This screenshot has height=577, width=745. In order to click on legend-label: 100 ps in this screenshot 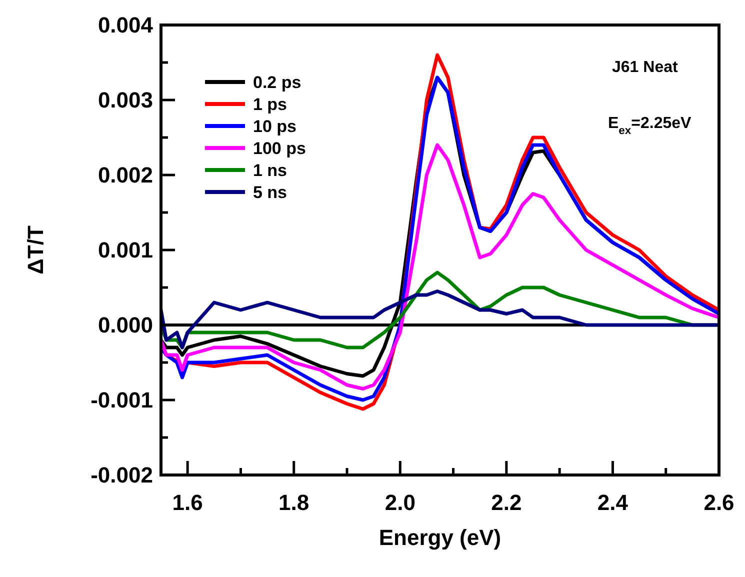, I will do `click(279, 148)`.